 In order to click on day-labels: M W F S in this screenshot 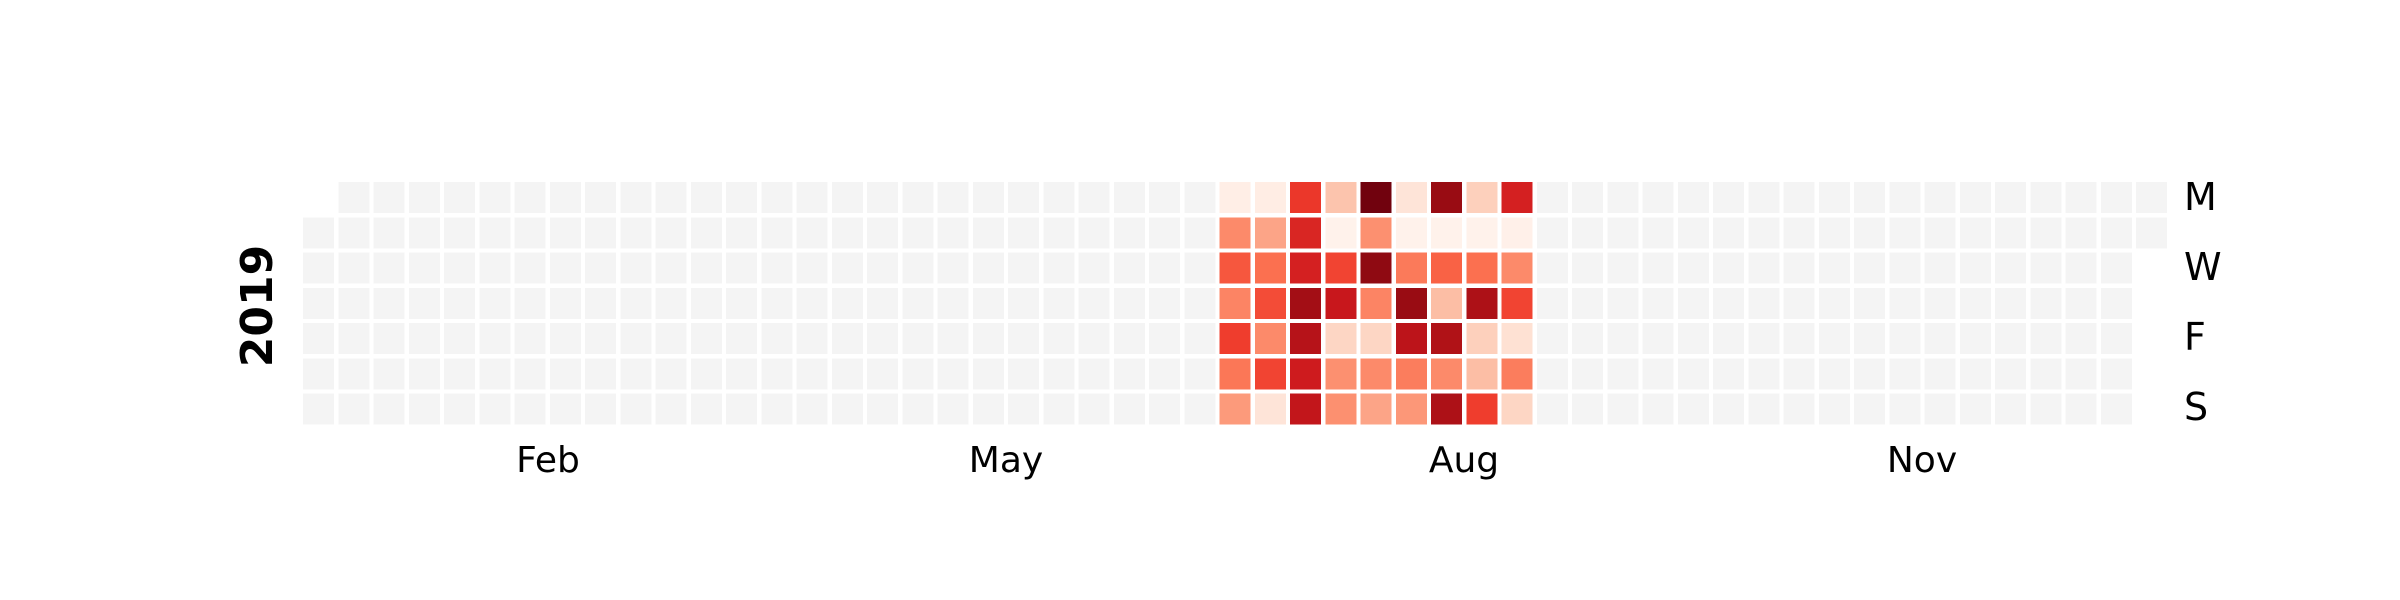, I will do `click(2203, 302)`.